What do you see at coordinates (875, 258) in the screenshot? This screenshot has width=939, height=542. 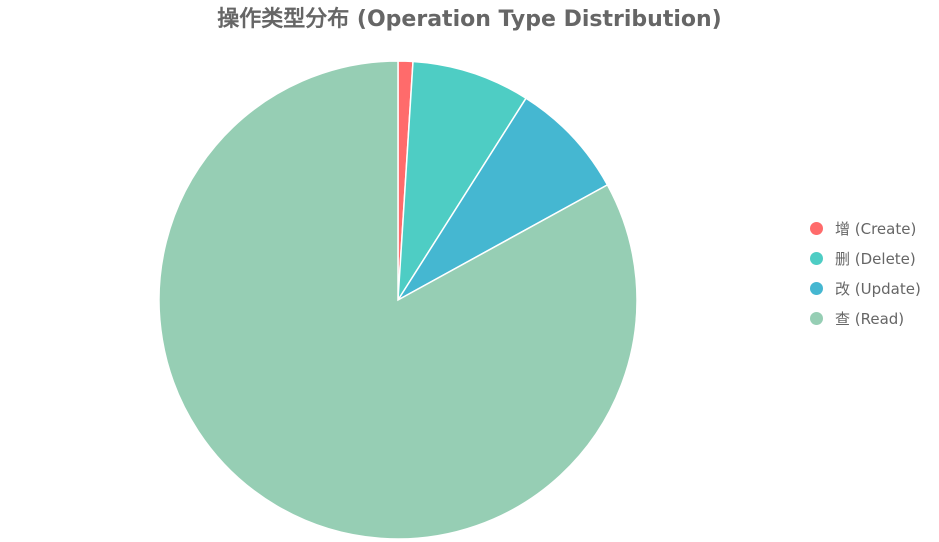 I see `legend-label-delete: 删 (Delete)` at bounding box center [875, 258].